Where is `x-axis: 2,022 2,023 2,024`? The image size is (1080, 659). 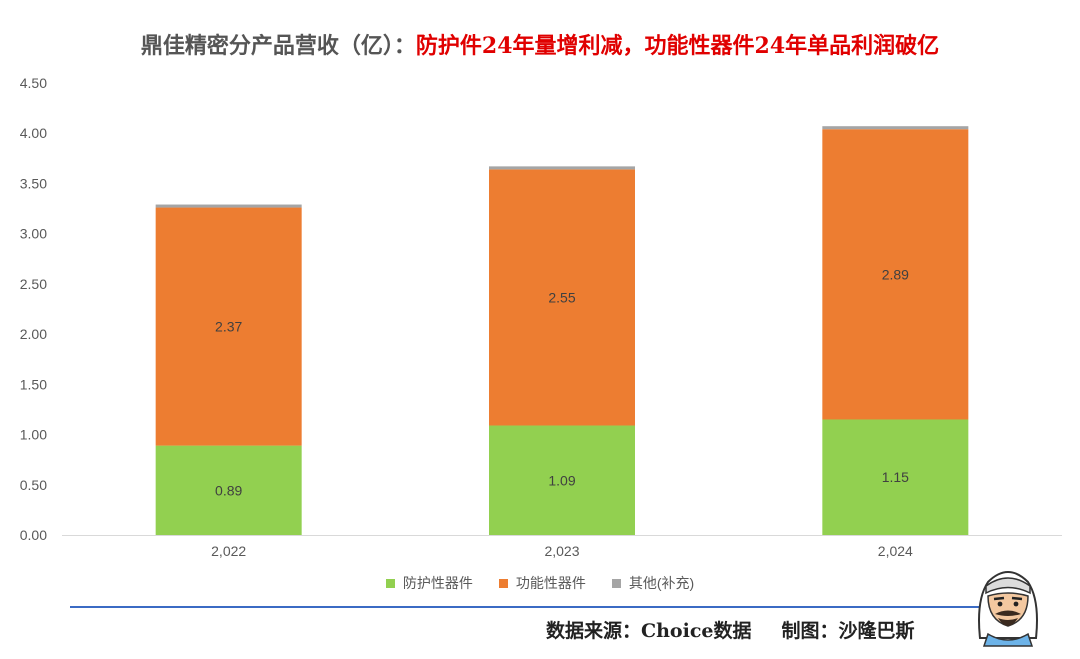 x-axis: 2,022 2,023 2,024 is located at coordinates (562, 547).